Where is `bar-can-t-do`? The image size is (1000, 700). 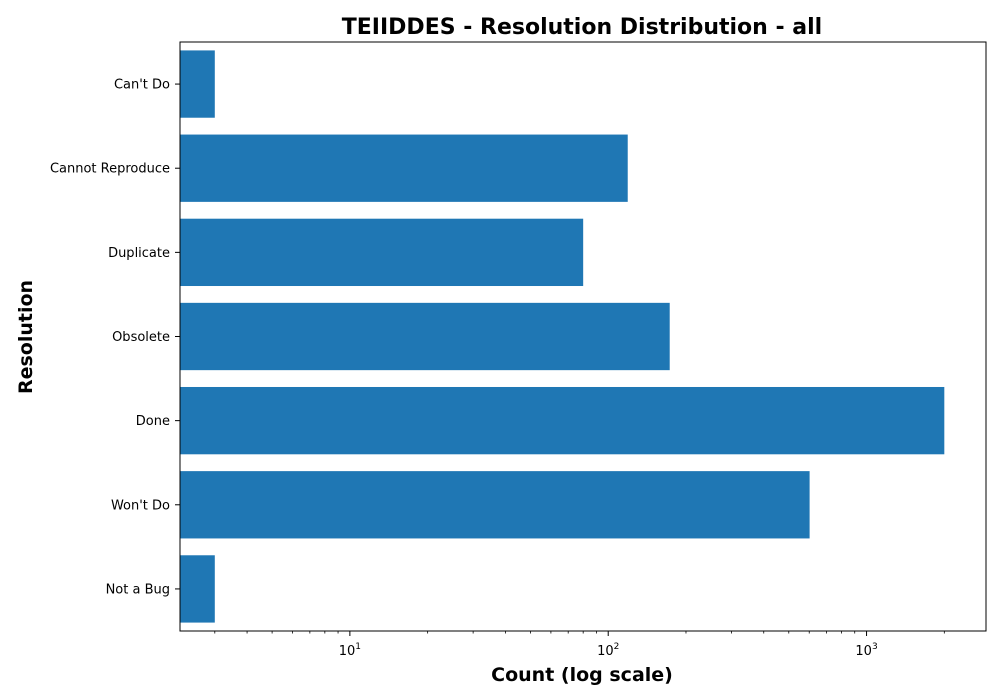 bar-can-t-do is located at coordinates (197, 84).